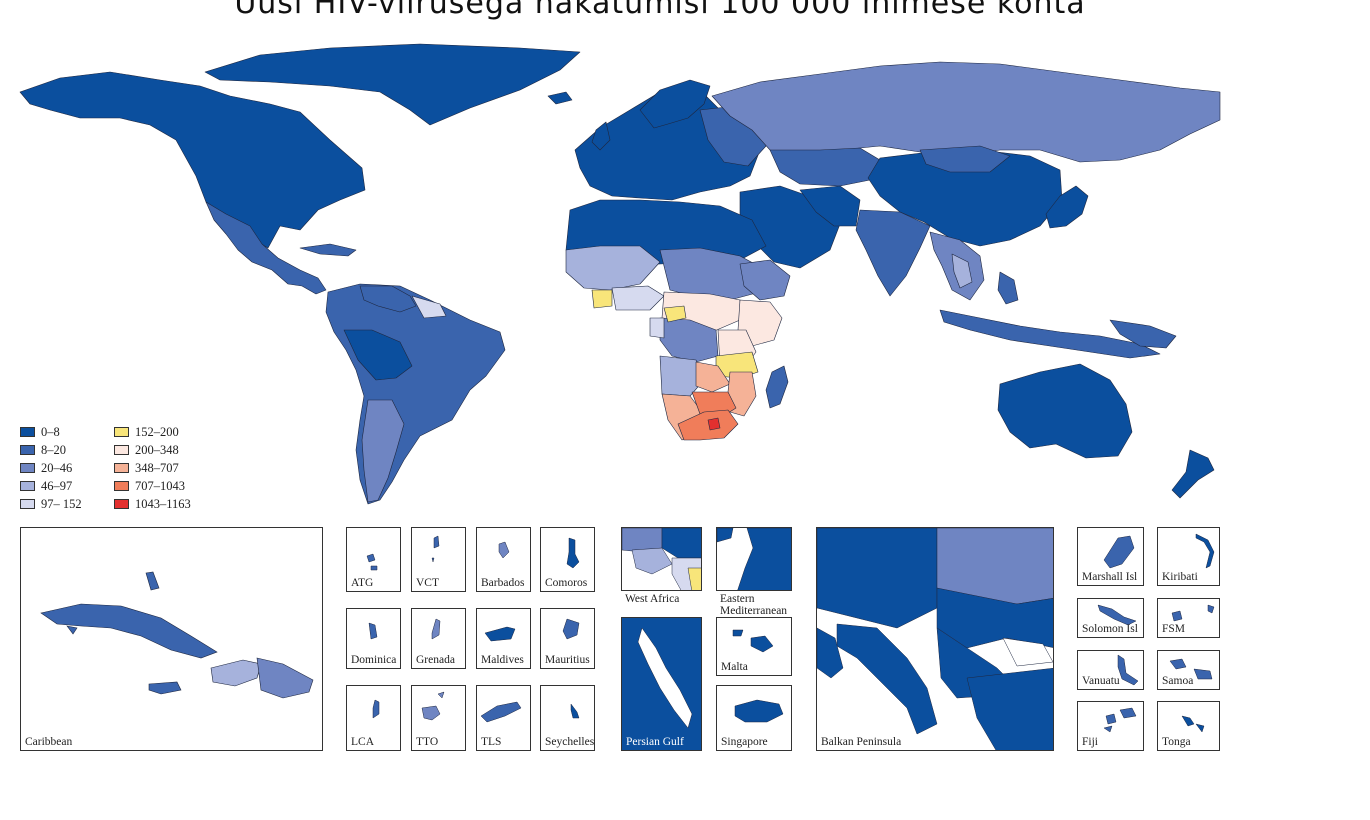  What do you see at coordinates (765, 280) in the screenshot?
I see `horn-africa` at bounding box center [765, 280].